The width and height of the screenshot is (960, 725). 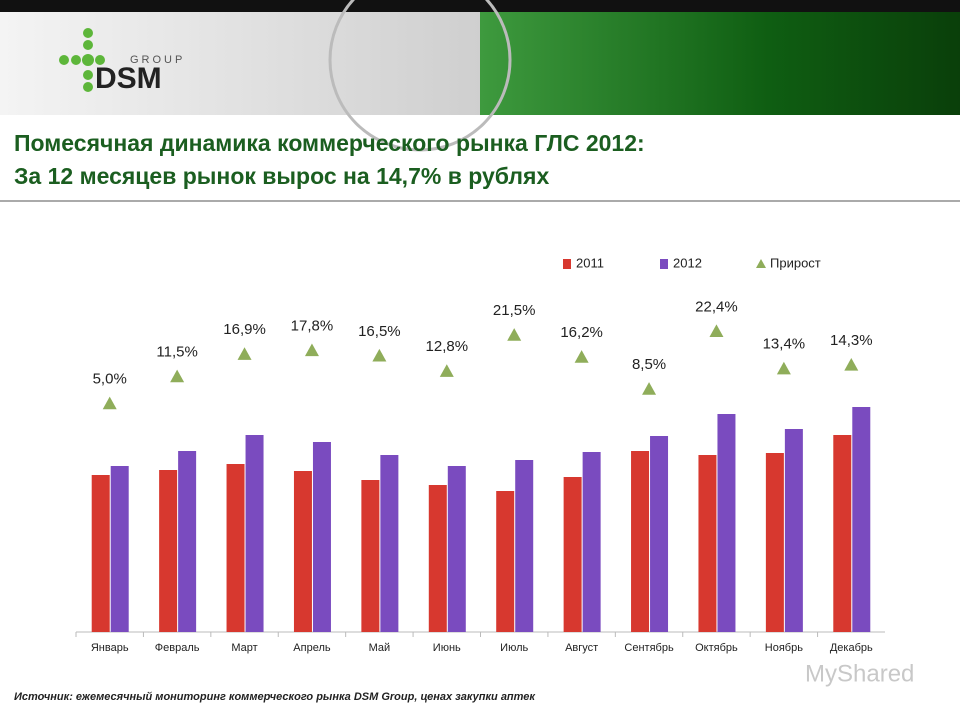 I want to click on x-tick-label: Октябрь, so click(x=716, y=648).